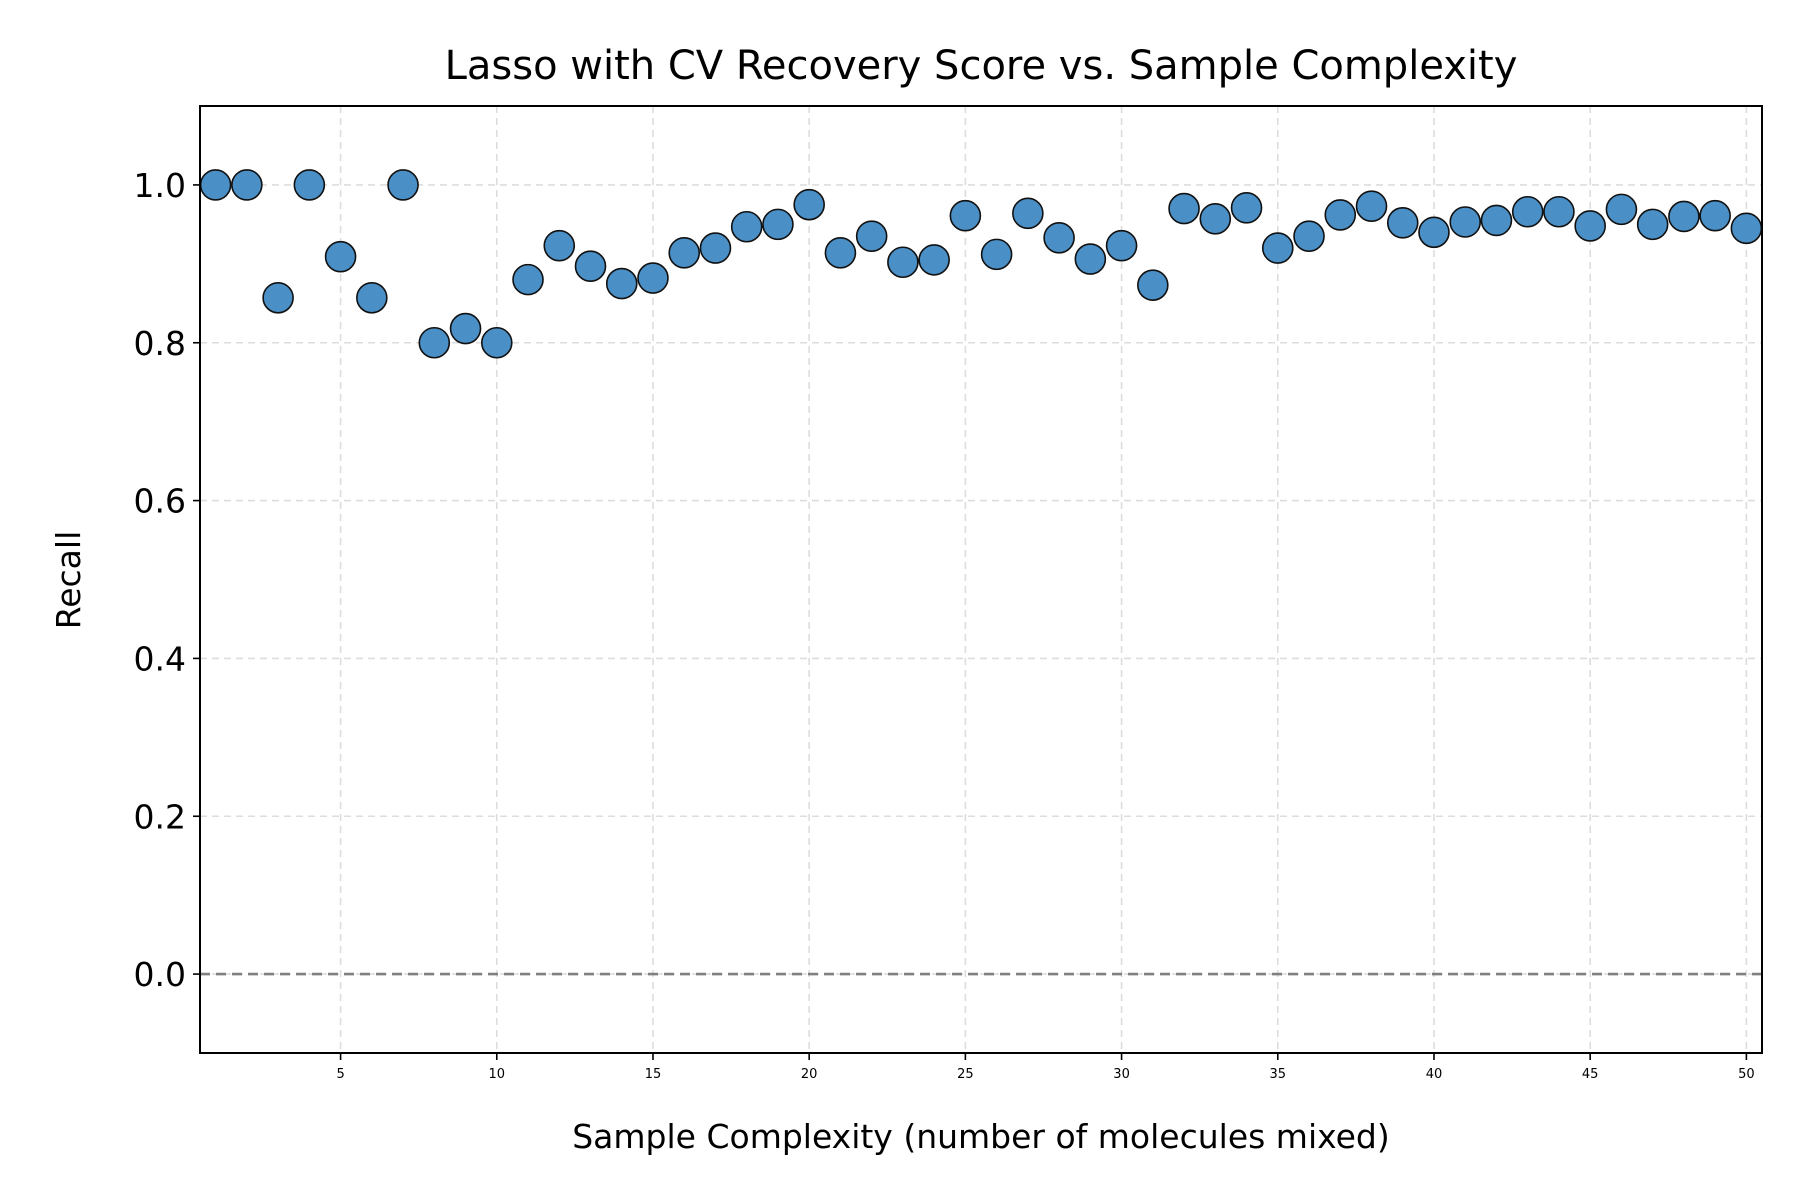  What do you see at coordinates (160, 658) in the screenshot?
I see `y-tick-label: 0.4` at bounding box center [160, 658].